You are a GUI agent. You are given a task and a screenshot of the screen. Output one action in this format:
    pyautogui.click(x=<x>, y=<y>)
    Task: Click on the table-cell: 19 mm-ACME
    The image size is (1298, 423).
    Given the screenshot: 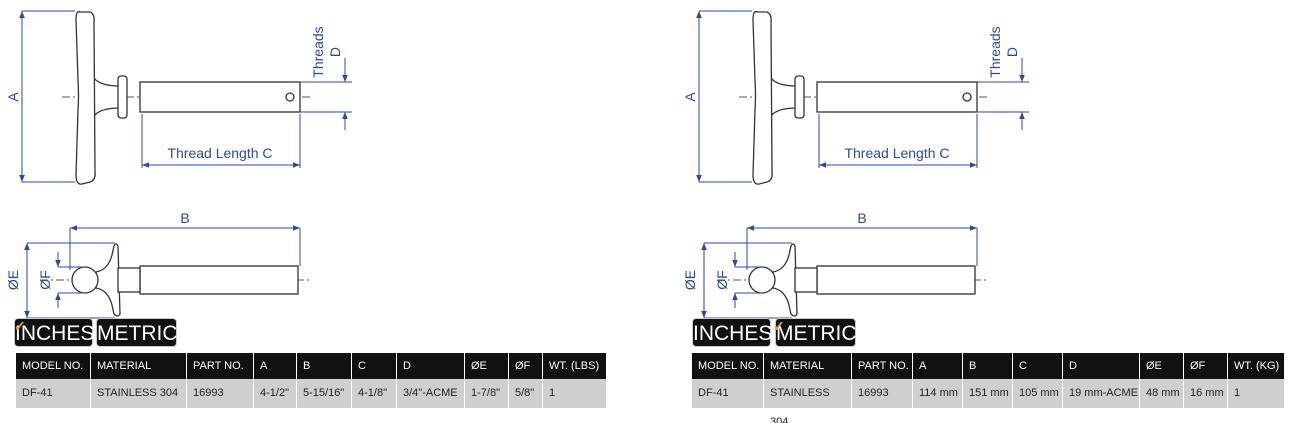 What is the action you would take?
    pyautogui.click(x=1101, y=393)
    